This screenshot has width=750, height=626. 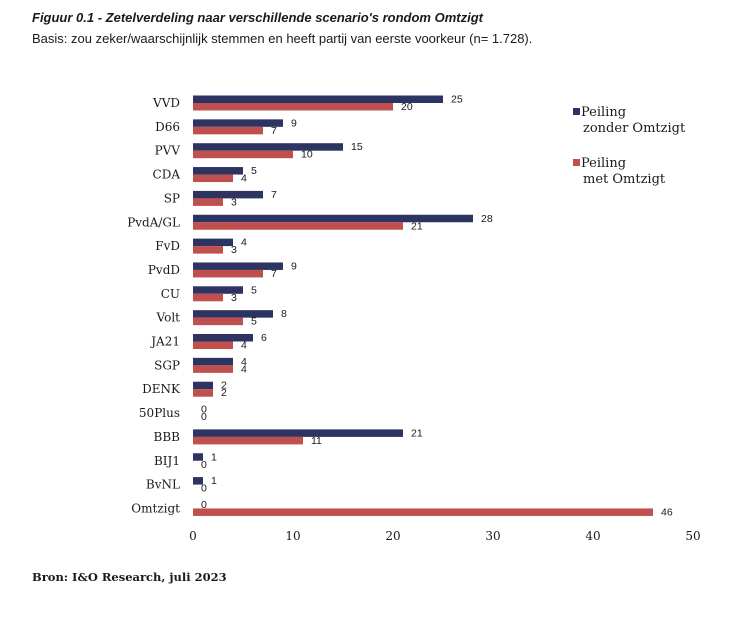 What do you see at coordinates (624, 179) in the screenshot?
I see `legend-label: met Omtzigt` at bounding box center [624, 179].